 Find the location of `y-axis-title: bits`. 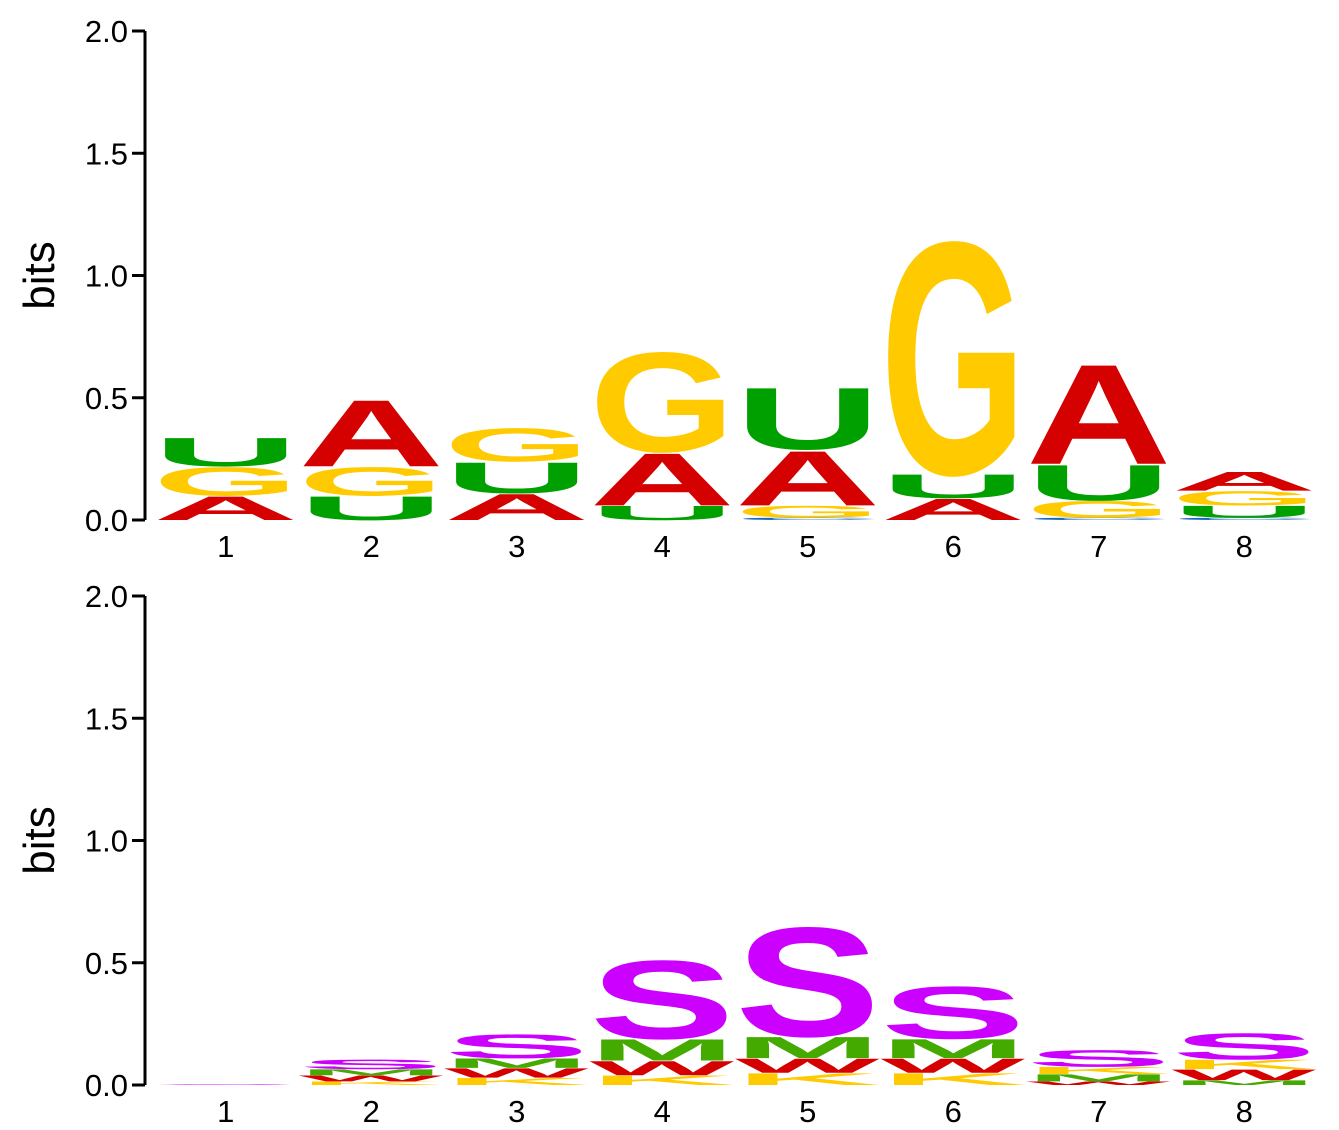

y-axis-title: bits is located at coordinates (39, 840).